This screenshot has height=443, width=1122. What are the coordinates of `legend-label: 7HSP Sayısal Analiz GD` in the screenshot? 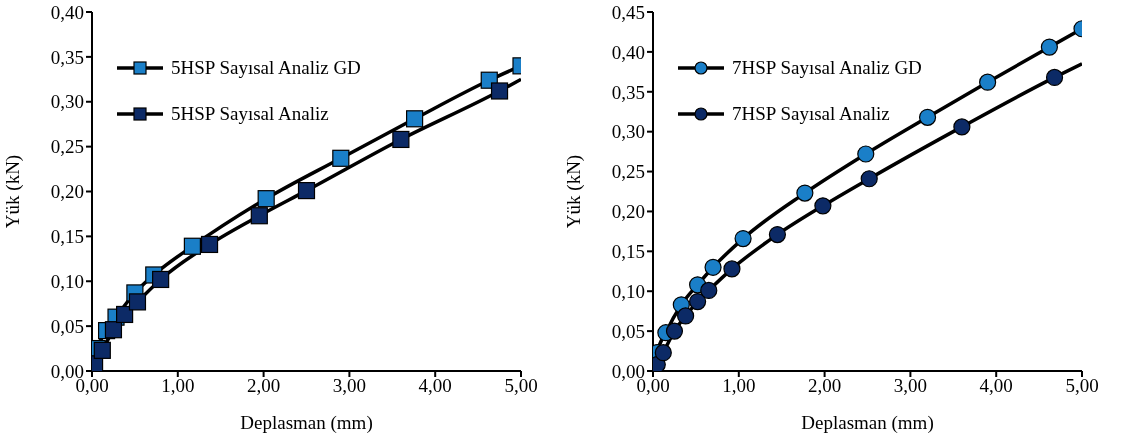 It's located at (827, 68).